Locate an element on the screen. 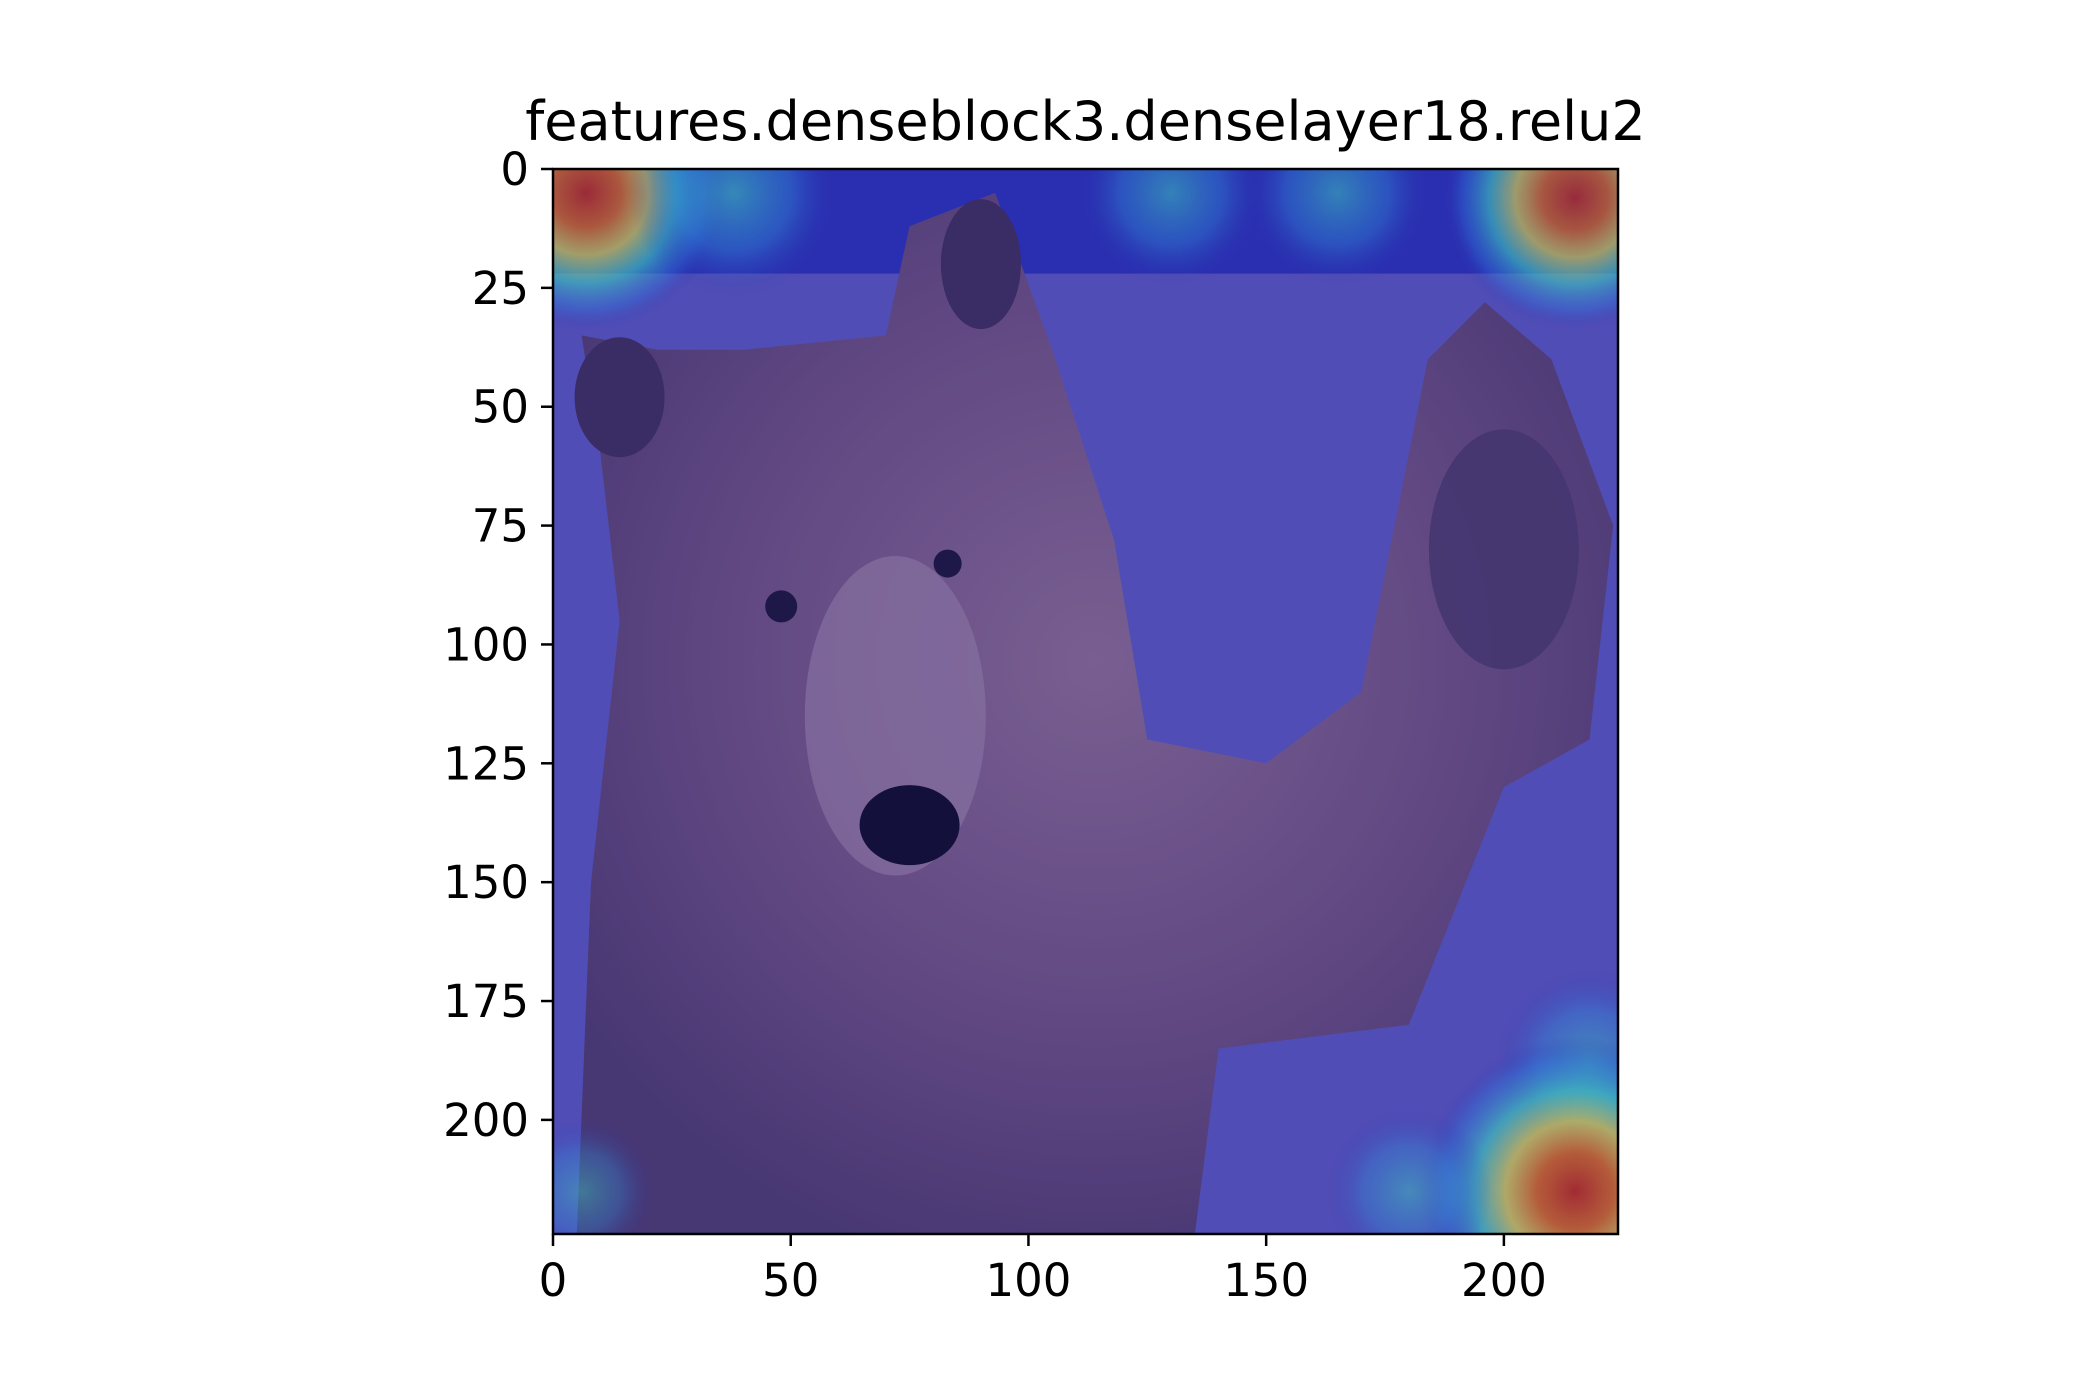  y-tick-label-125: 125 is located at coordinates (486, 763).